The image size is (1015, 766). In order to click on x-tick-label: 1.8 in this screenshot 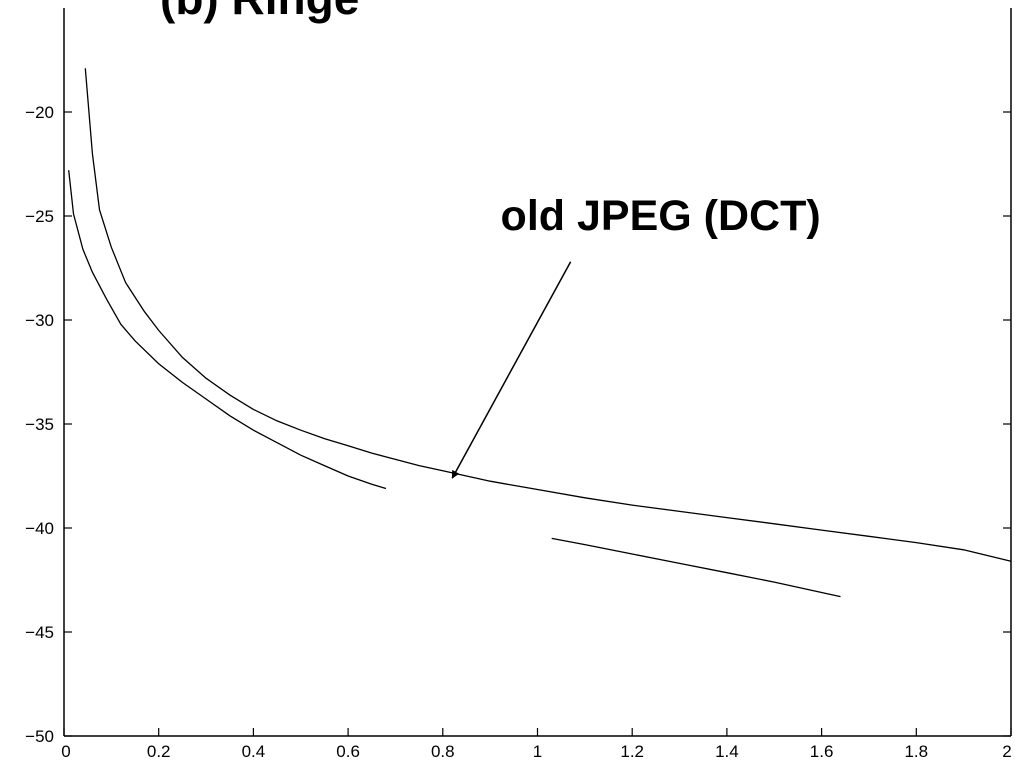, I will do `click(916, 751)`.